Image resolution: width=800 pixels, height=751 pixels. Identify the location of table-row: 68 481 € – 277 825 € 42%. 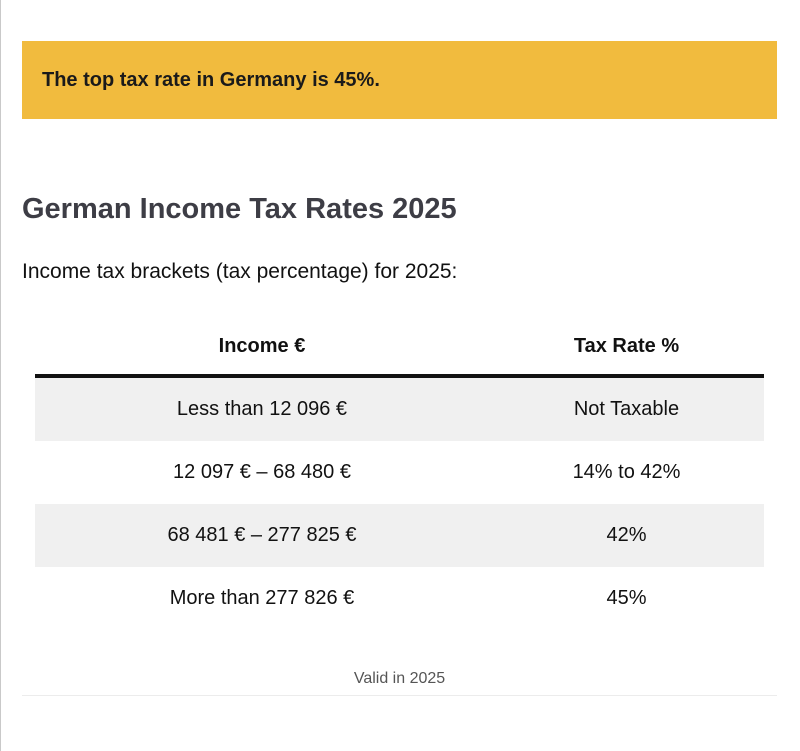
(399, 535).